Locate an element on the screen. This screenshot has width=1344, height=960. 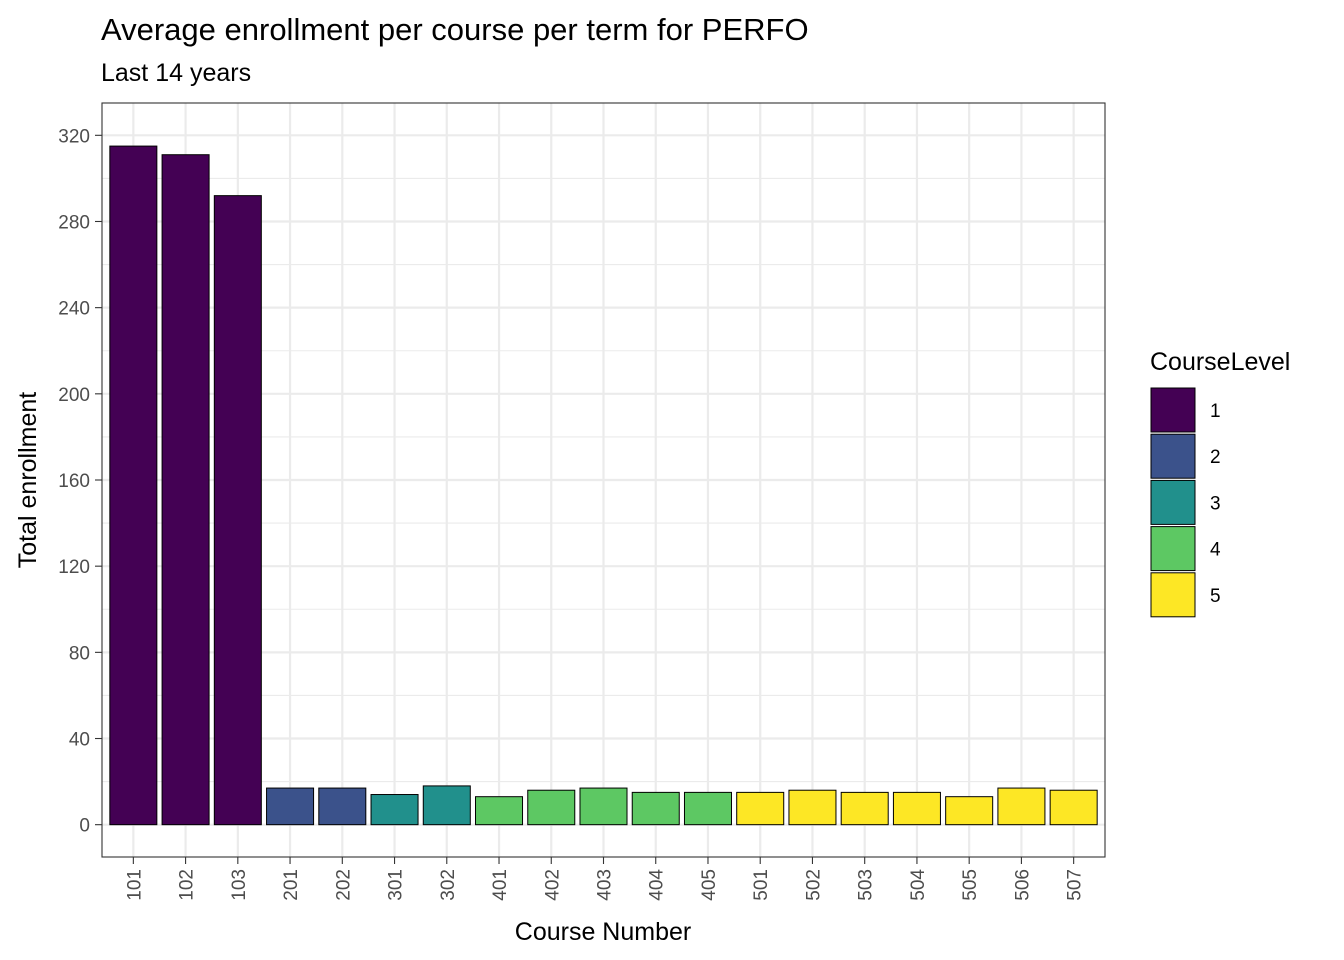
legend-label-3: 3 is located at coordinates (1215, 503).